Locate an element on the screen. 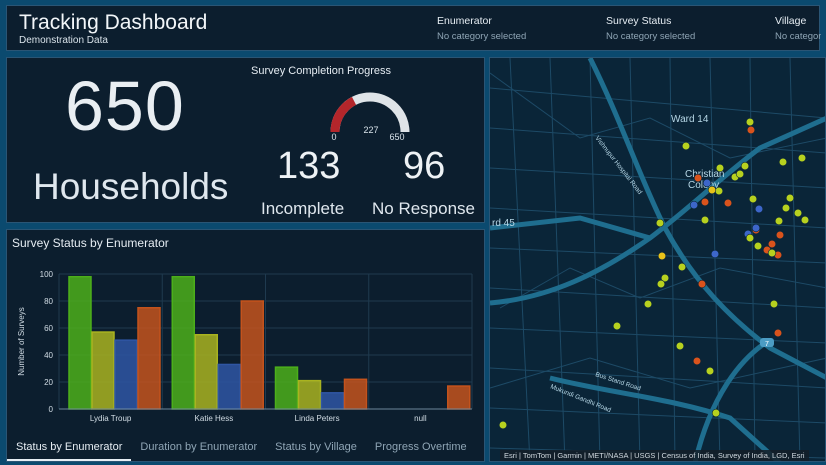 The image size is (826, 465). highway-shield: 7 is located at coordinates (767, 343).